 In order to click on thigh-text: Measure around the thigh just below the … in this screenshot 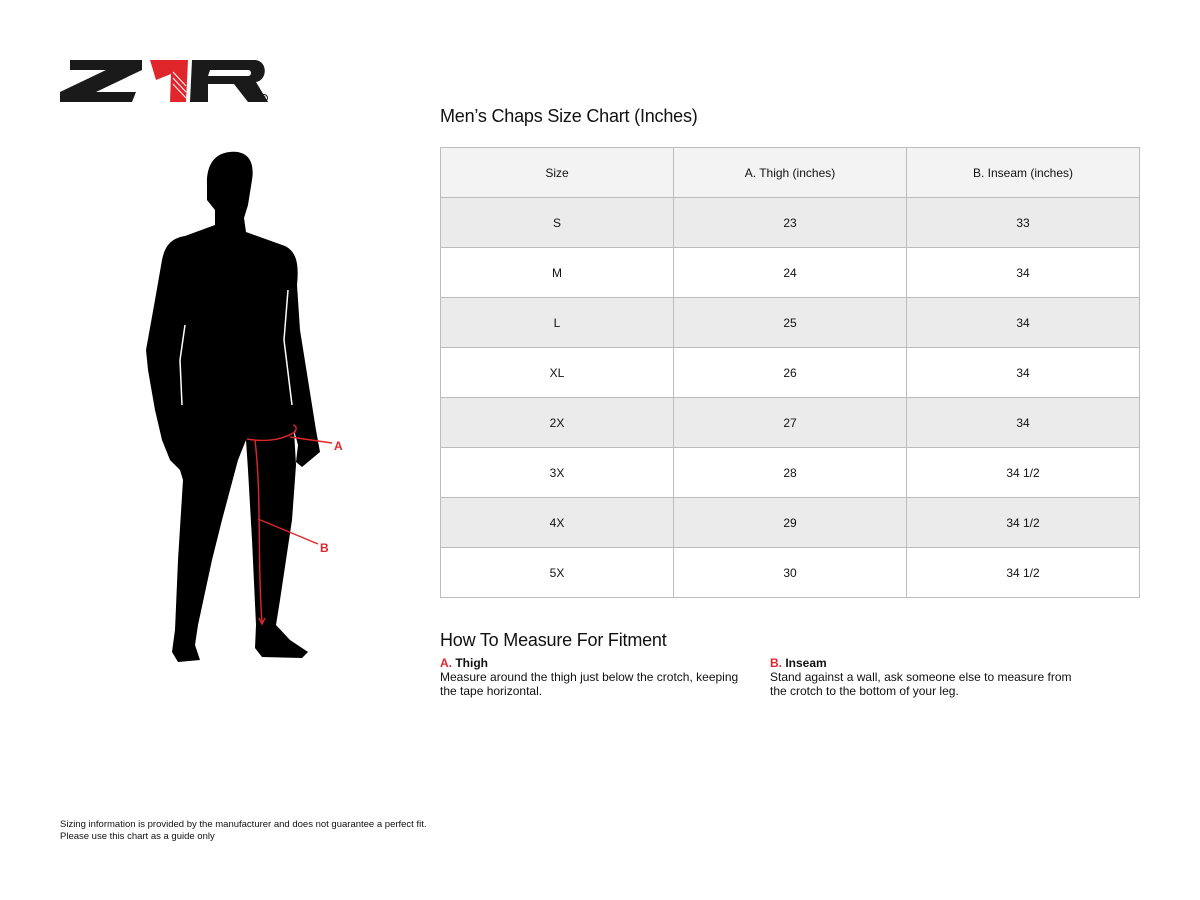, I will do `click(589, 684)`.